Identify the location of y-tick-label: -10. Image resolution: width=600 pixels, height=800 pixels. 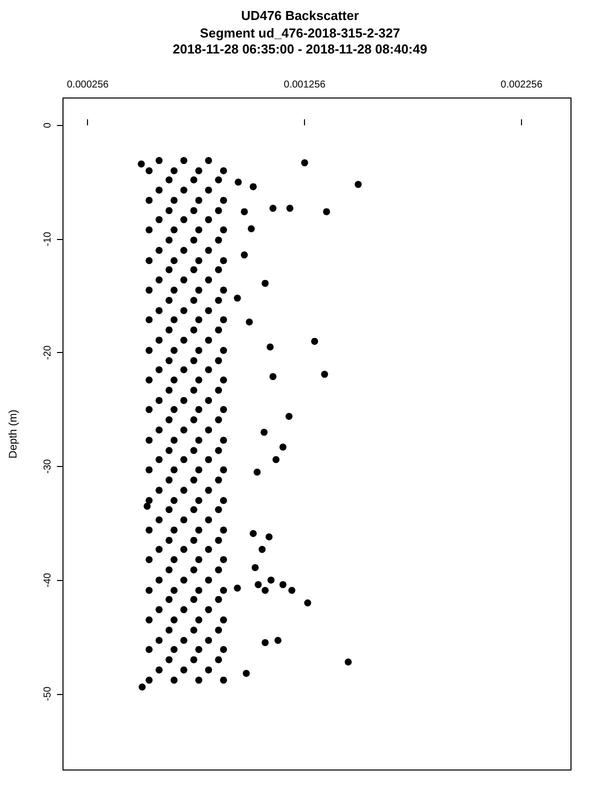
(48, 238).